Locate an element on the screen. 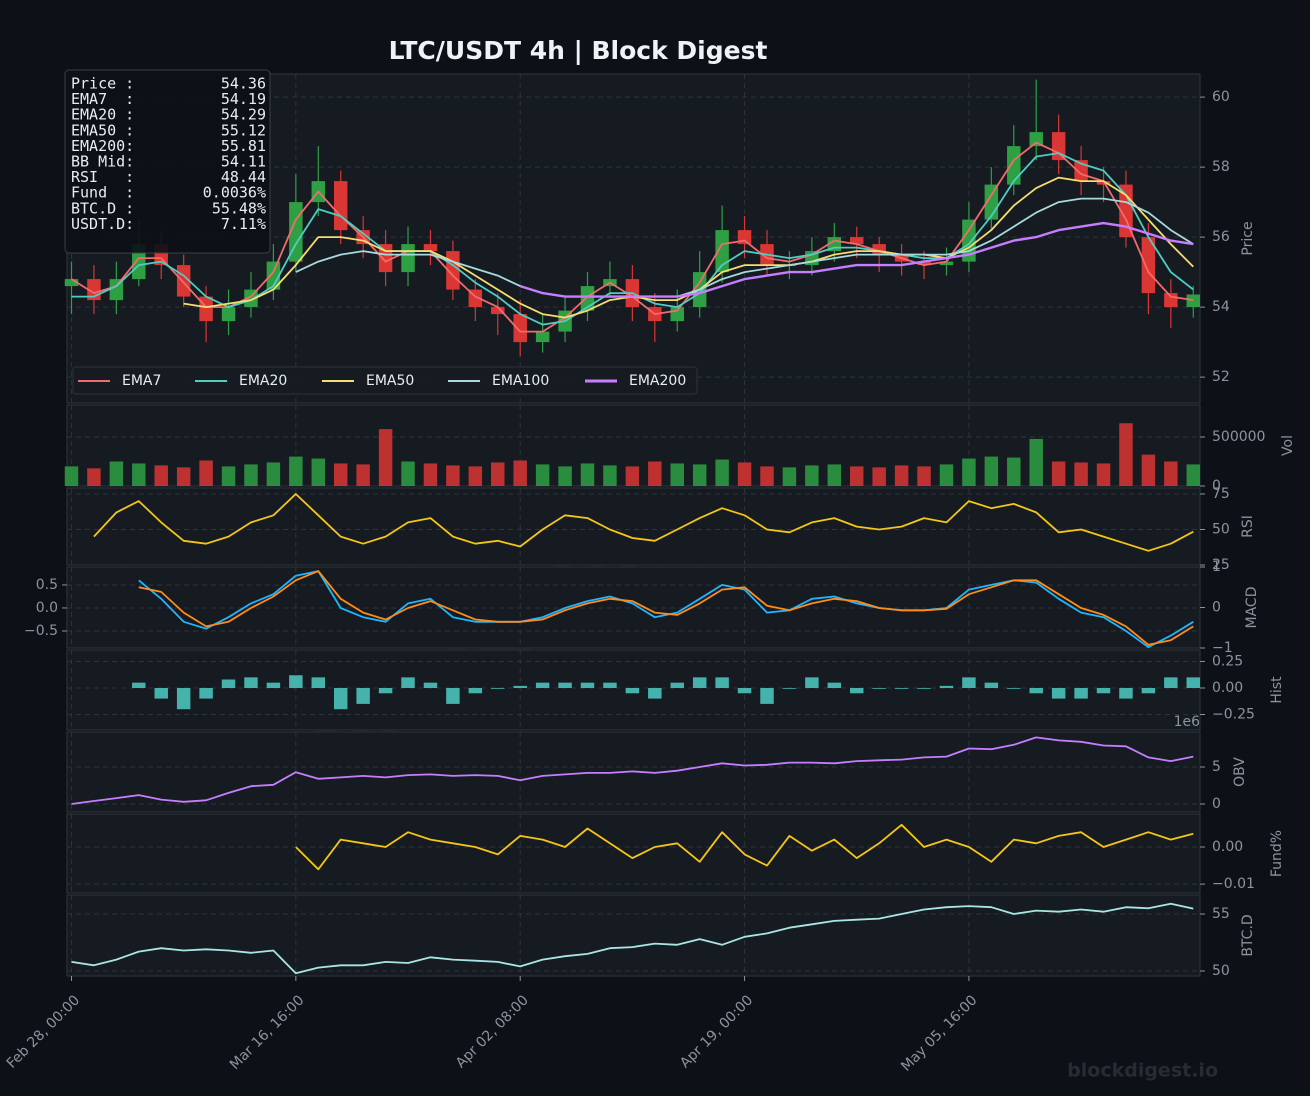  y-axis-label: Hist is located at coordinates (1277, 690).